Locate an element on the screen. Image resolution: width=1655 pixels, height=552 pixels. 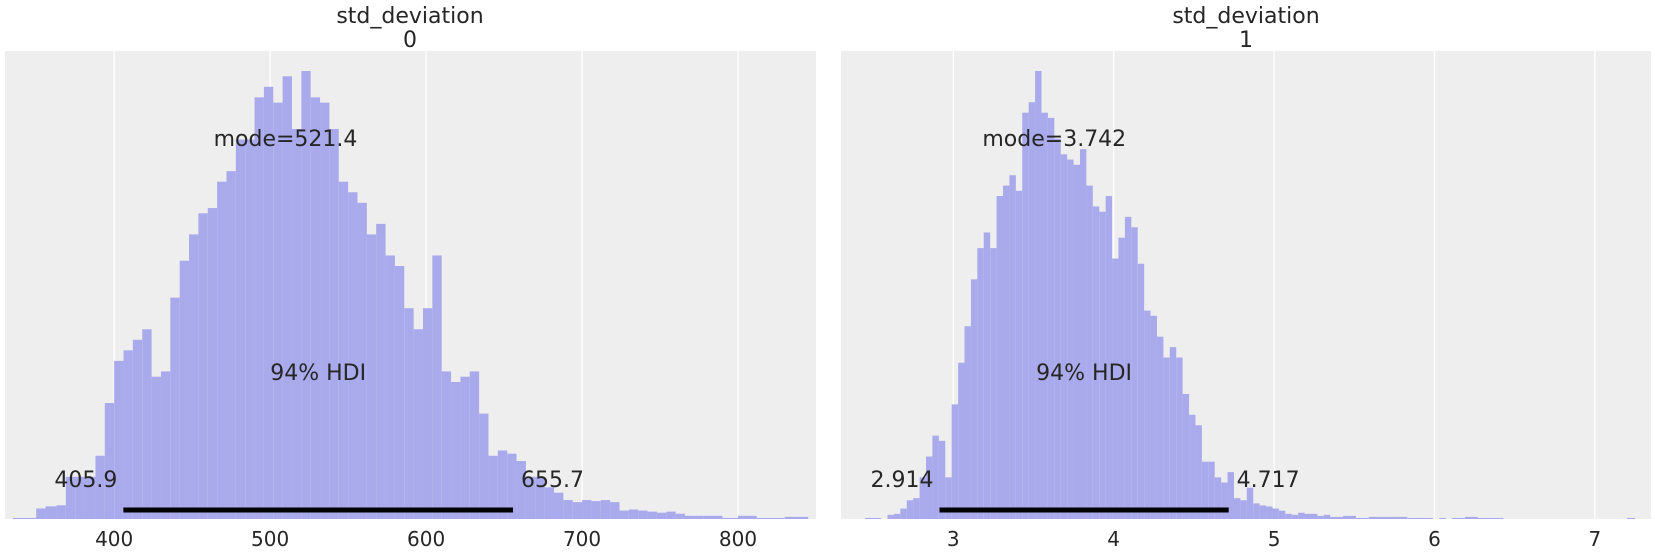
panel-left-hdi-high-label: 655.7 is located at coordinates (552, 480).